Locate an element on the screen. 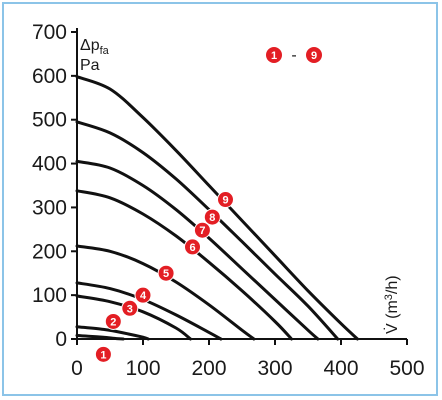  curve-marker-label: 1 is located at coordinates (103, 355).